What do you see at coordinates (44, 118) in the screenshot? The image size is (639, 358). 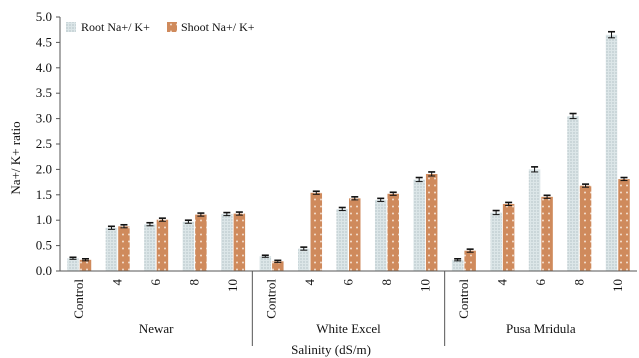 I see `y-tick-label: 3.0` at bounding box center [44, 118].